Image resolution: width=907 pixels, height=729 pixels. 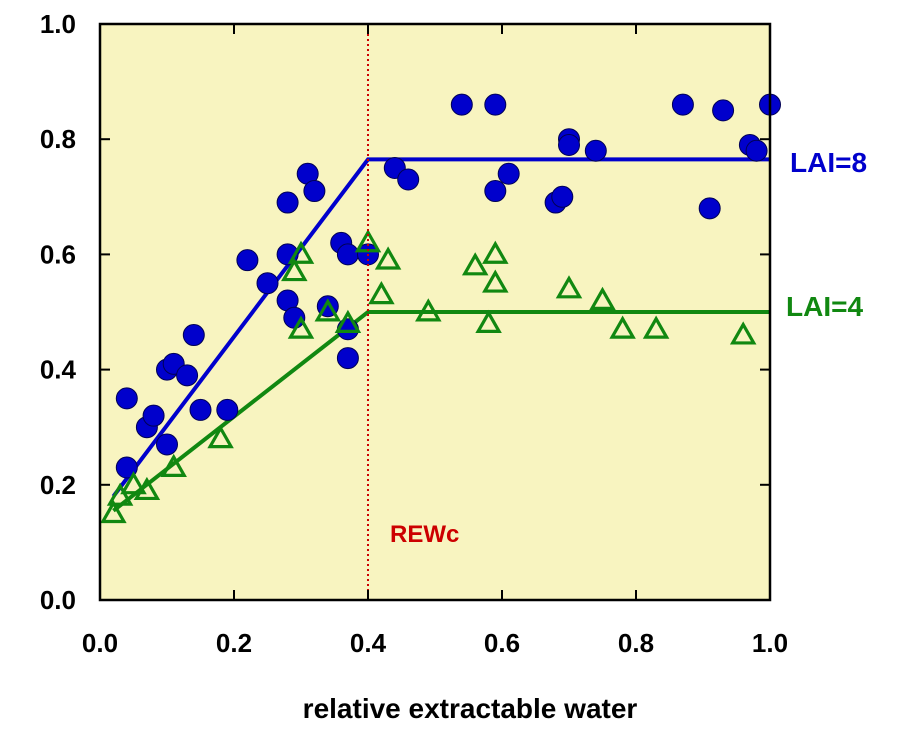 What do you see at coordinates (100, 643) in the screenshot?
I see `x-tick-label: 0.0` at bounding box center [100, 643].